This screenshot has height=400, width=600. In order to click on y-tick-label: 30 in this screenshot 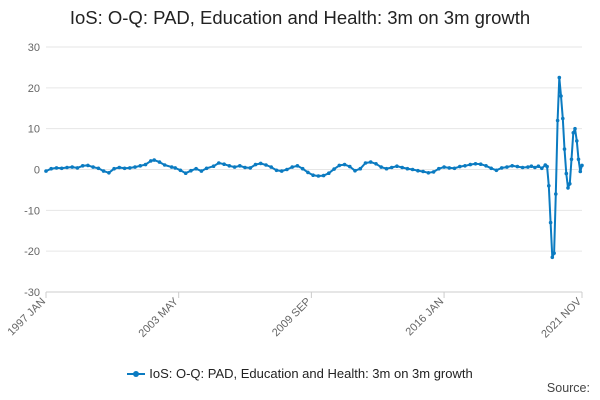, I will do `click(34, 48)`.